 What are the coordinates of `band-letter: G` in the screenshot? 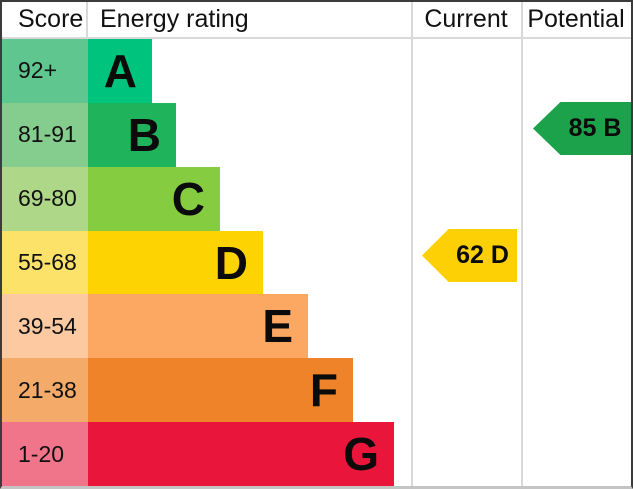 It's located at (361, 454).